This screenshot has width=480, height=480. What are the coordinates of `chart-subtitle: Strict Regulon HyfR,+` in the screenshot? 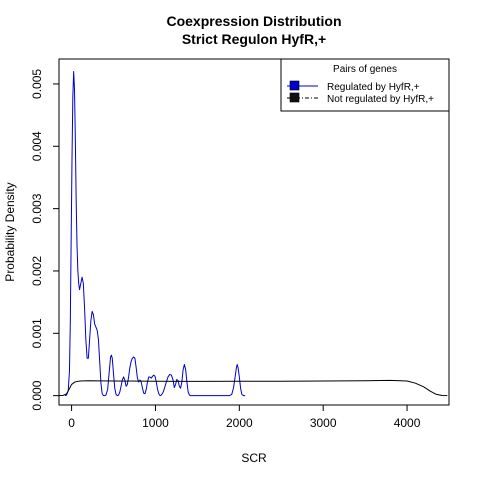 It's located at (254, 39).